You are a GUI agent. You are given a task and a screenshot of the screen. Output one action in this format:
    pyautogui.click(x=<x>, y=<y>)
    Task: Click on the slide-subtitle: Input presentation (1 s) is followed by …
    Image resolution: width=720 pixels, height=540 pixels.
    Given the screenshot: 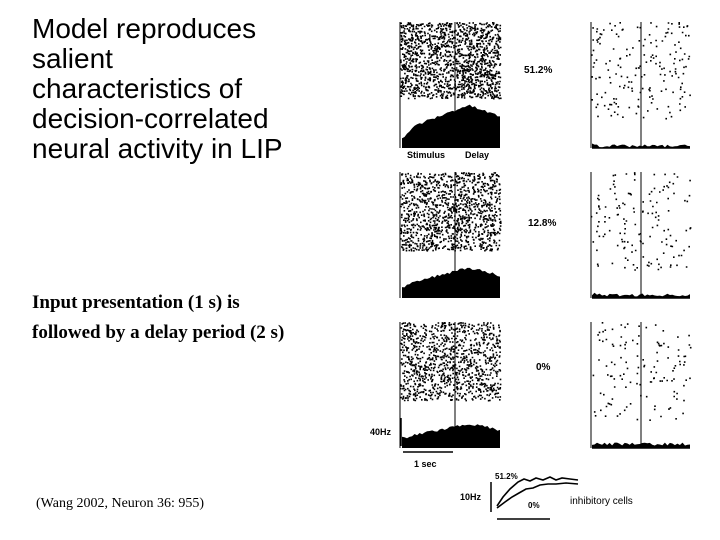 What is the action you would take?
    pyautogui.click(x=158, y=317)
    